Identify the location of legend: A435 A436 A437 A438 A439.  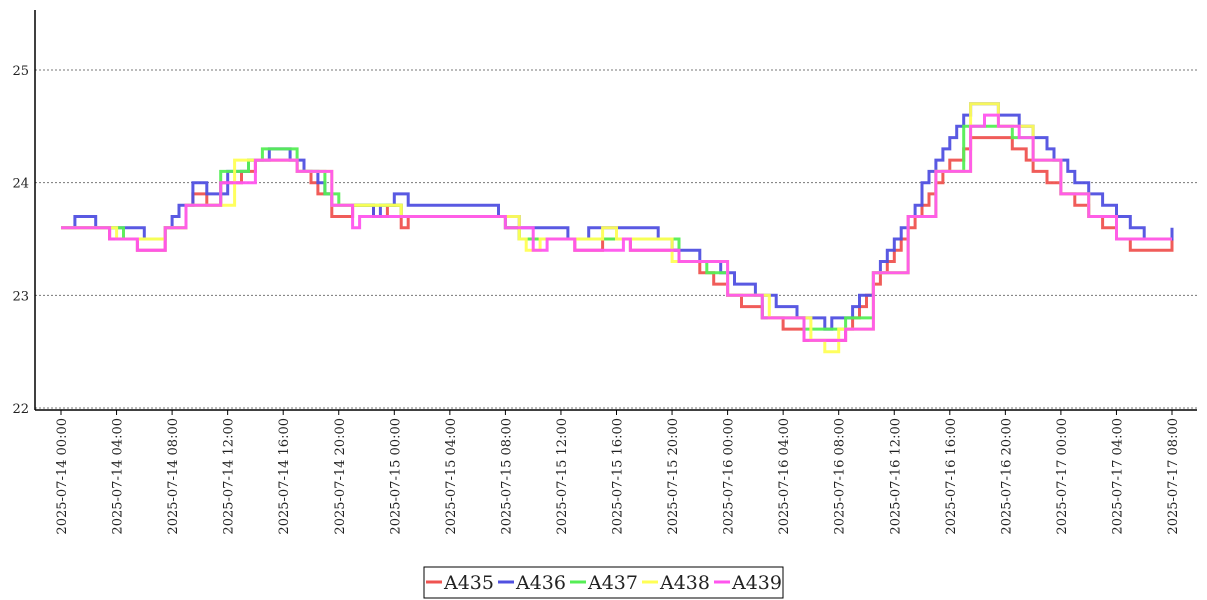
(603, 582).